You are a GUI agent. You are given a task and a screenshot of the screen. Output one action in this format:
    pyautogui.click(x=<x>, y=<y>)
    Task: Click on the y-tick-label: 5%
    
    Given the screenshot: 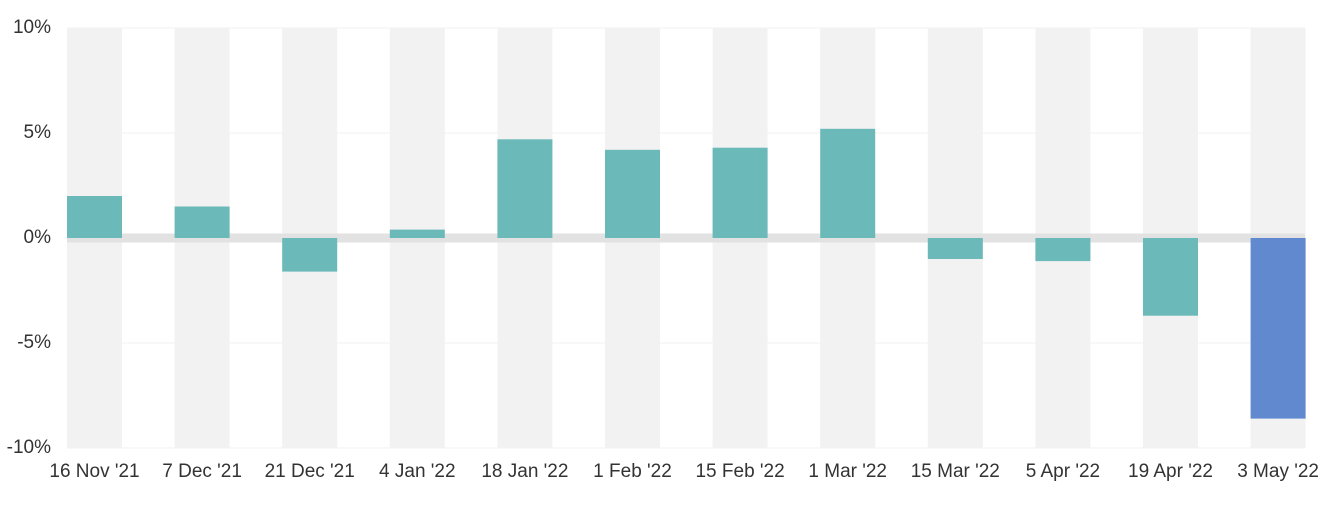 What is the action you would take?
    pyautogui.click(x=38, y=132)
    